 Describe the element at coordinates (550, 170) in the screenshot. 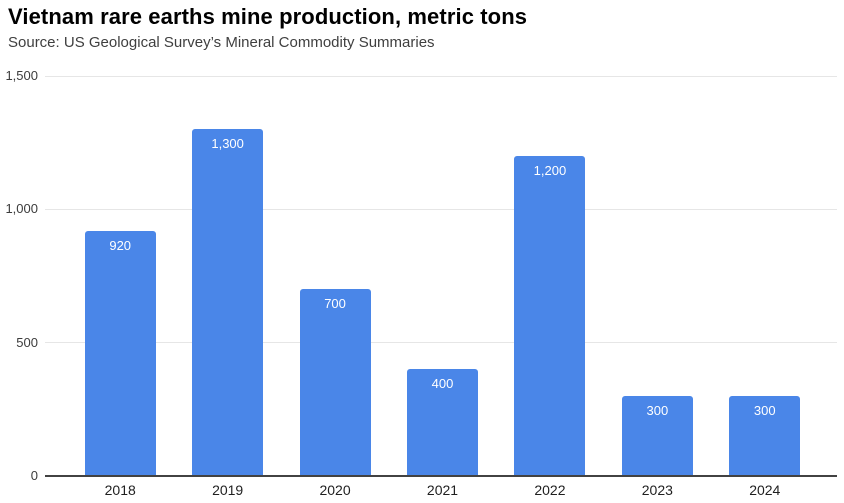

I see `bar-value-label: 1,200` at that location.